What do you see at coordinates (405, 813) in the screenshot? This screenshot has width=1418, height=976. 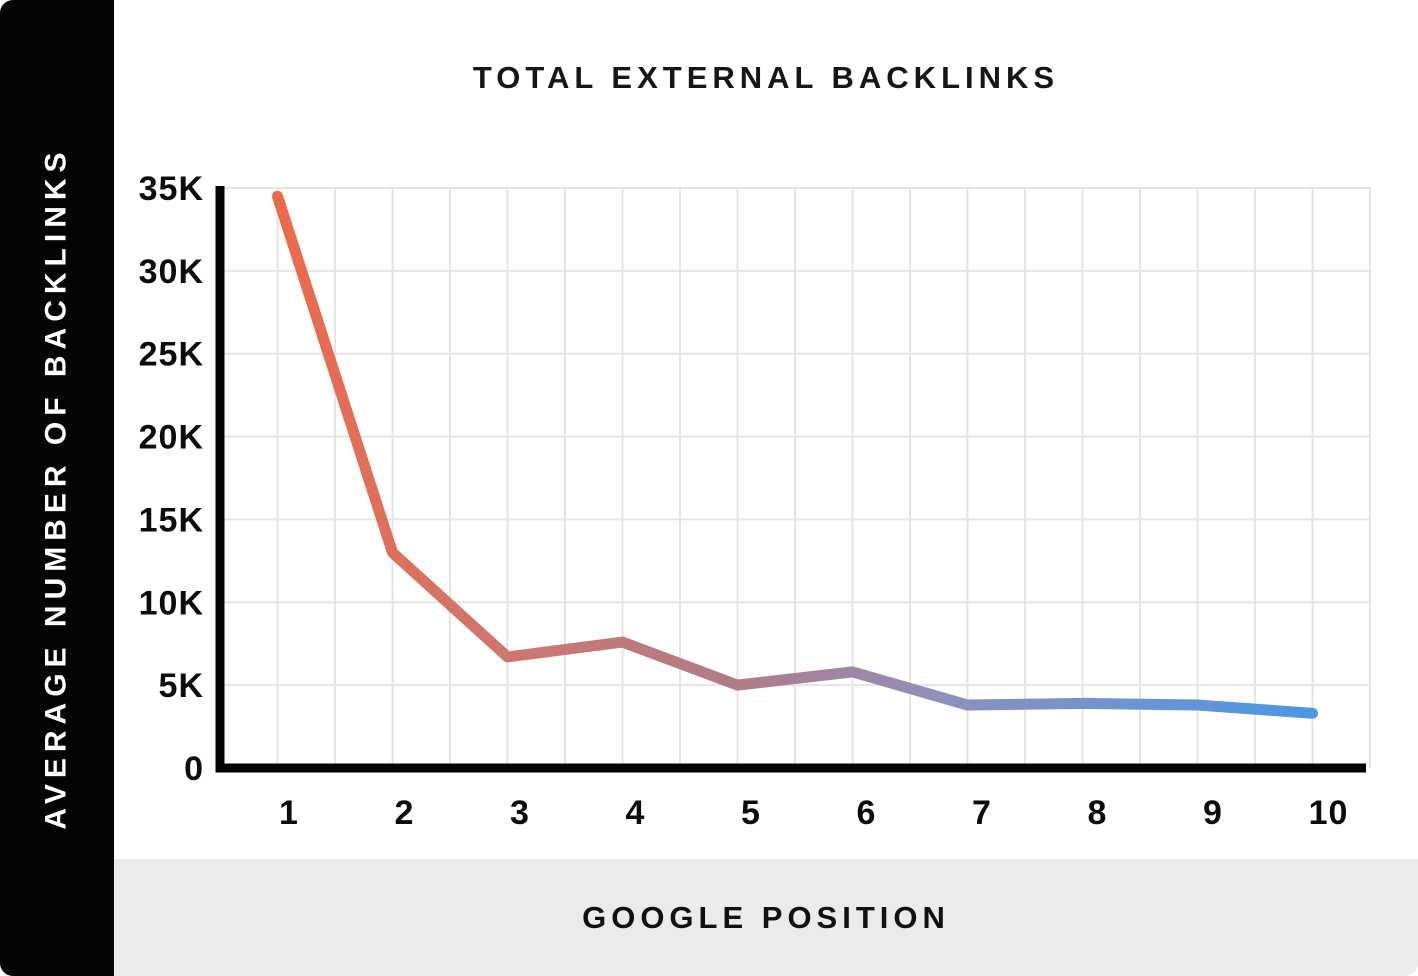 I see `x-tick-label: 2` at bounding box center [405, 813].